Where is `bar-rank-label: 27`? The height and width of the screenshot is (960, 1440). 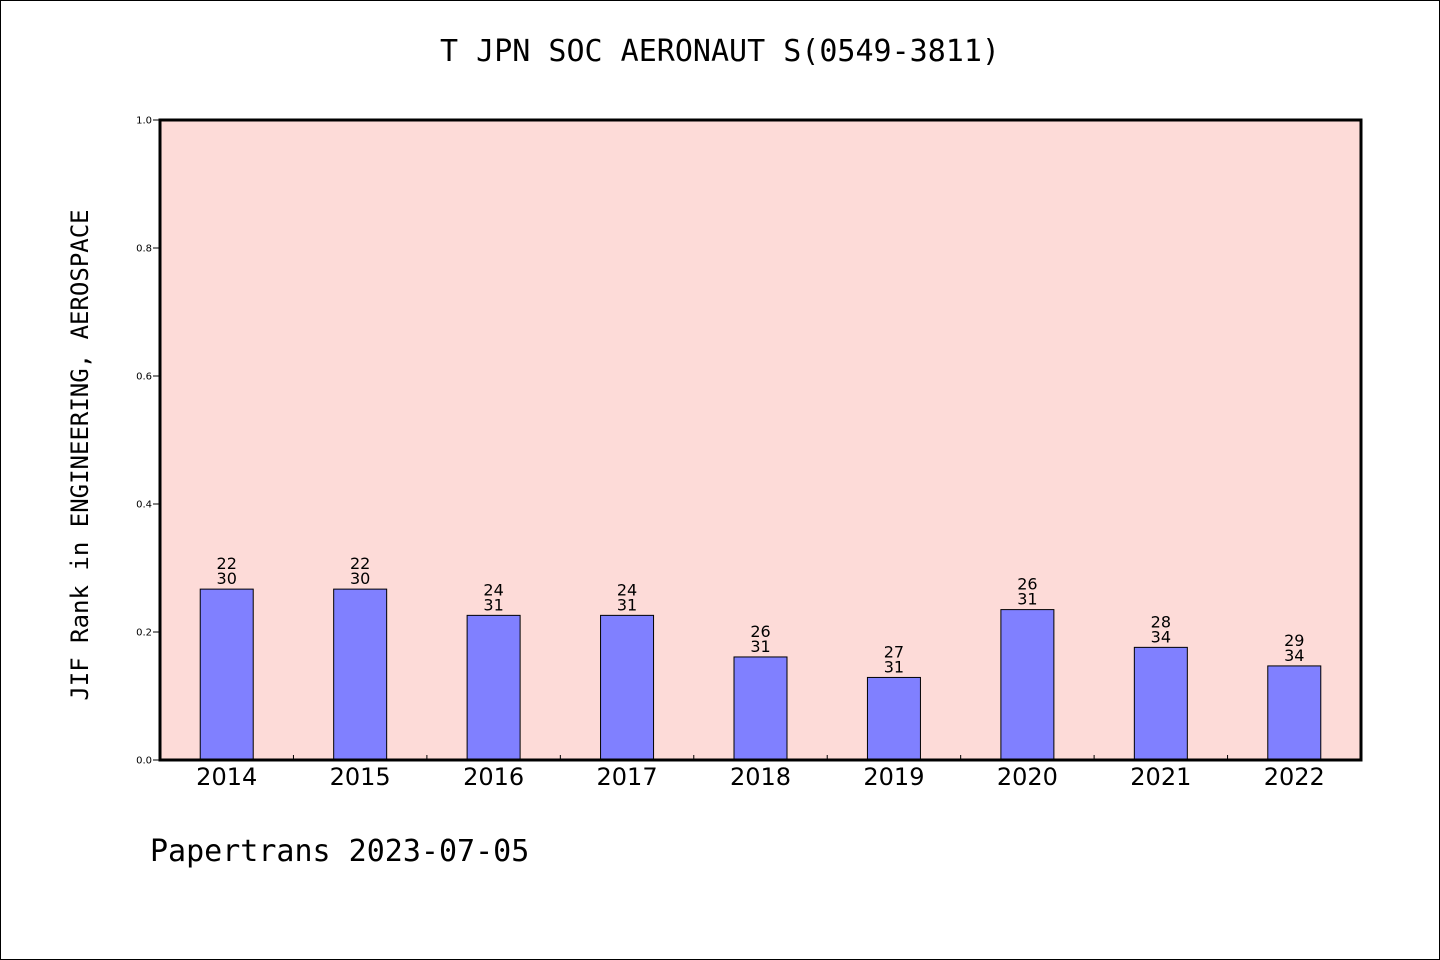
bar-rank-label: 27 is located at coordinates (894, 651).